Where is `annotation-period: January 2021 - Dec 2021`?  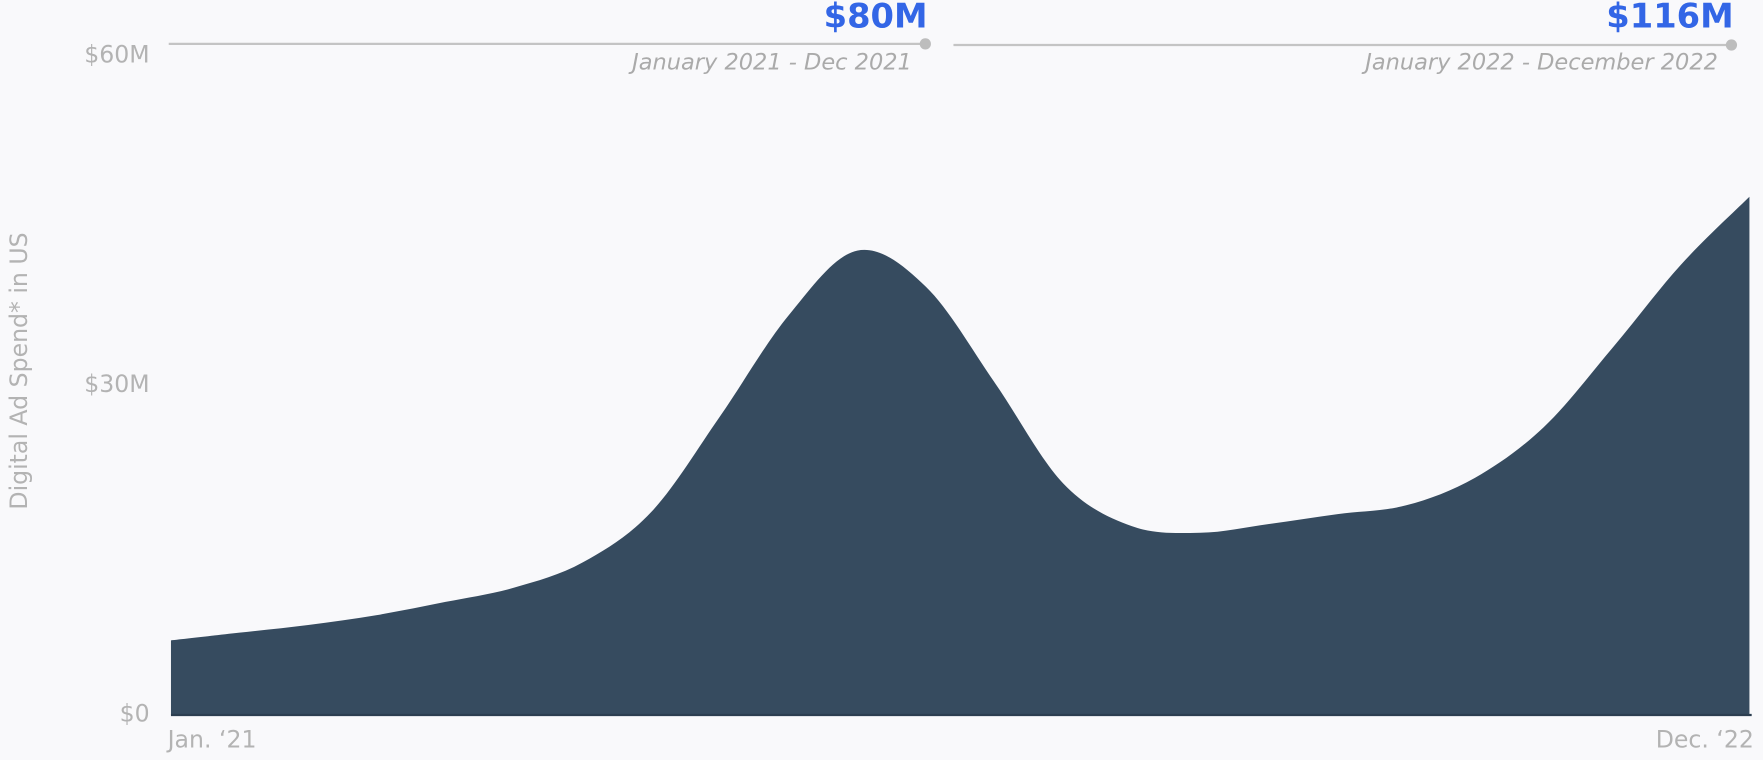
annotation-period: January 2021 - Dec 2021 is located at coordinates (770, 62).